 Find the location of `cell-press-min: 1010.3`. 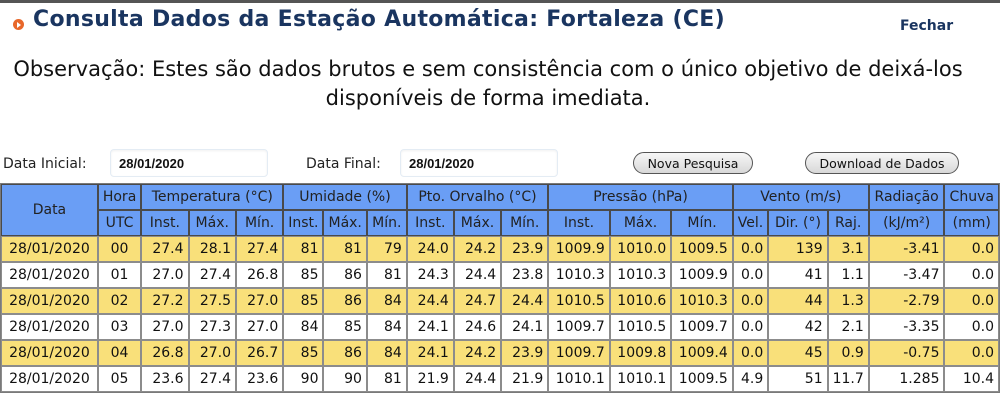

cell-press-min: 1010.3 is located at coordinates (702, 301).